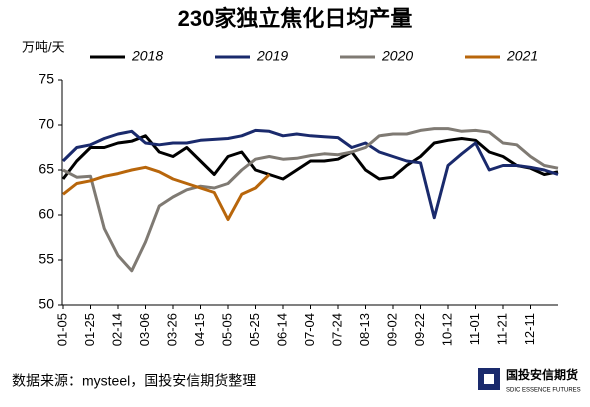  Describe the element at coordinates (147, 56) in the screenshot. I see `legend-label: 2018` at that location.